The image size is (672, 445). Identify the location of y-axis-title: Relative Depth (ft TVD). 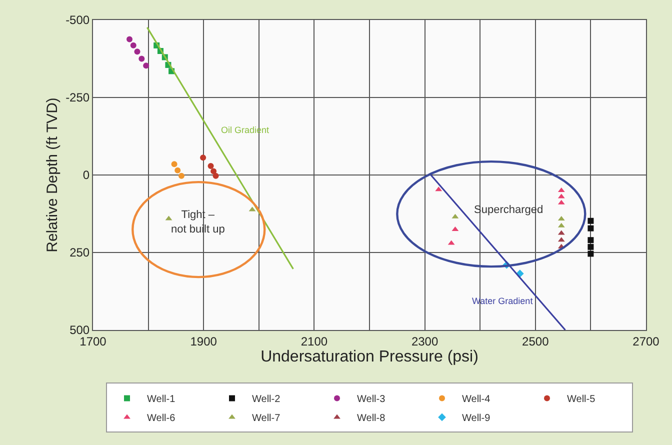
(52, 175).